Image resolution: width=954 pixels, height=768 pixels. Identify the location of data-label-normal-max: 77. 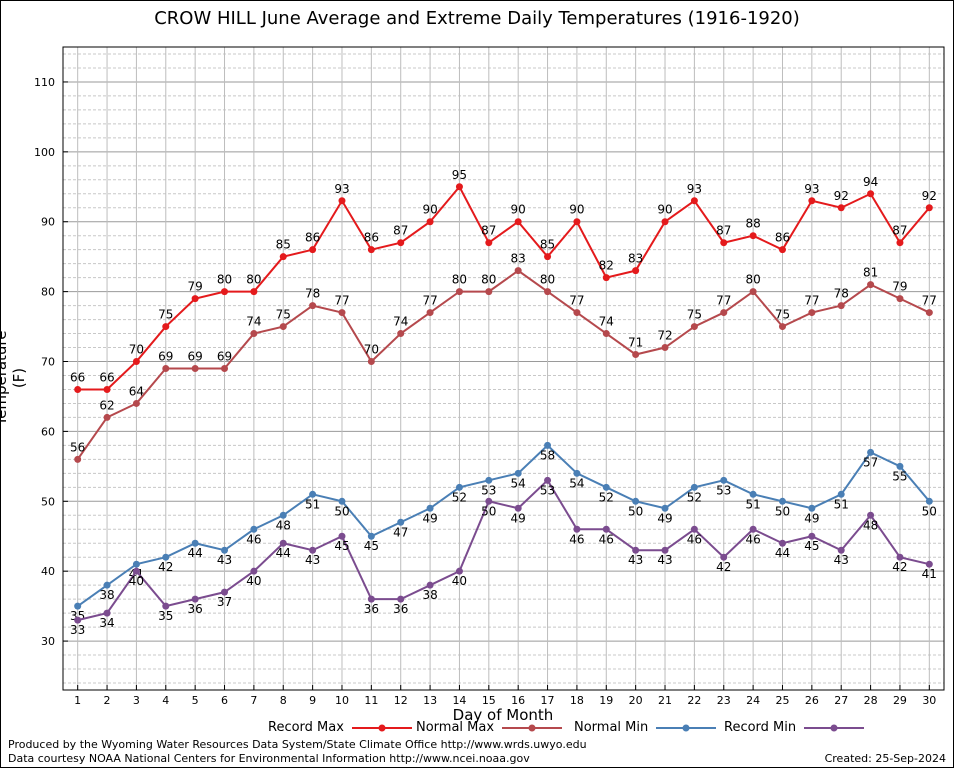
(723, 301).